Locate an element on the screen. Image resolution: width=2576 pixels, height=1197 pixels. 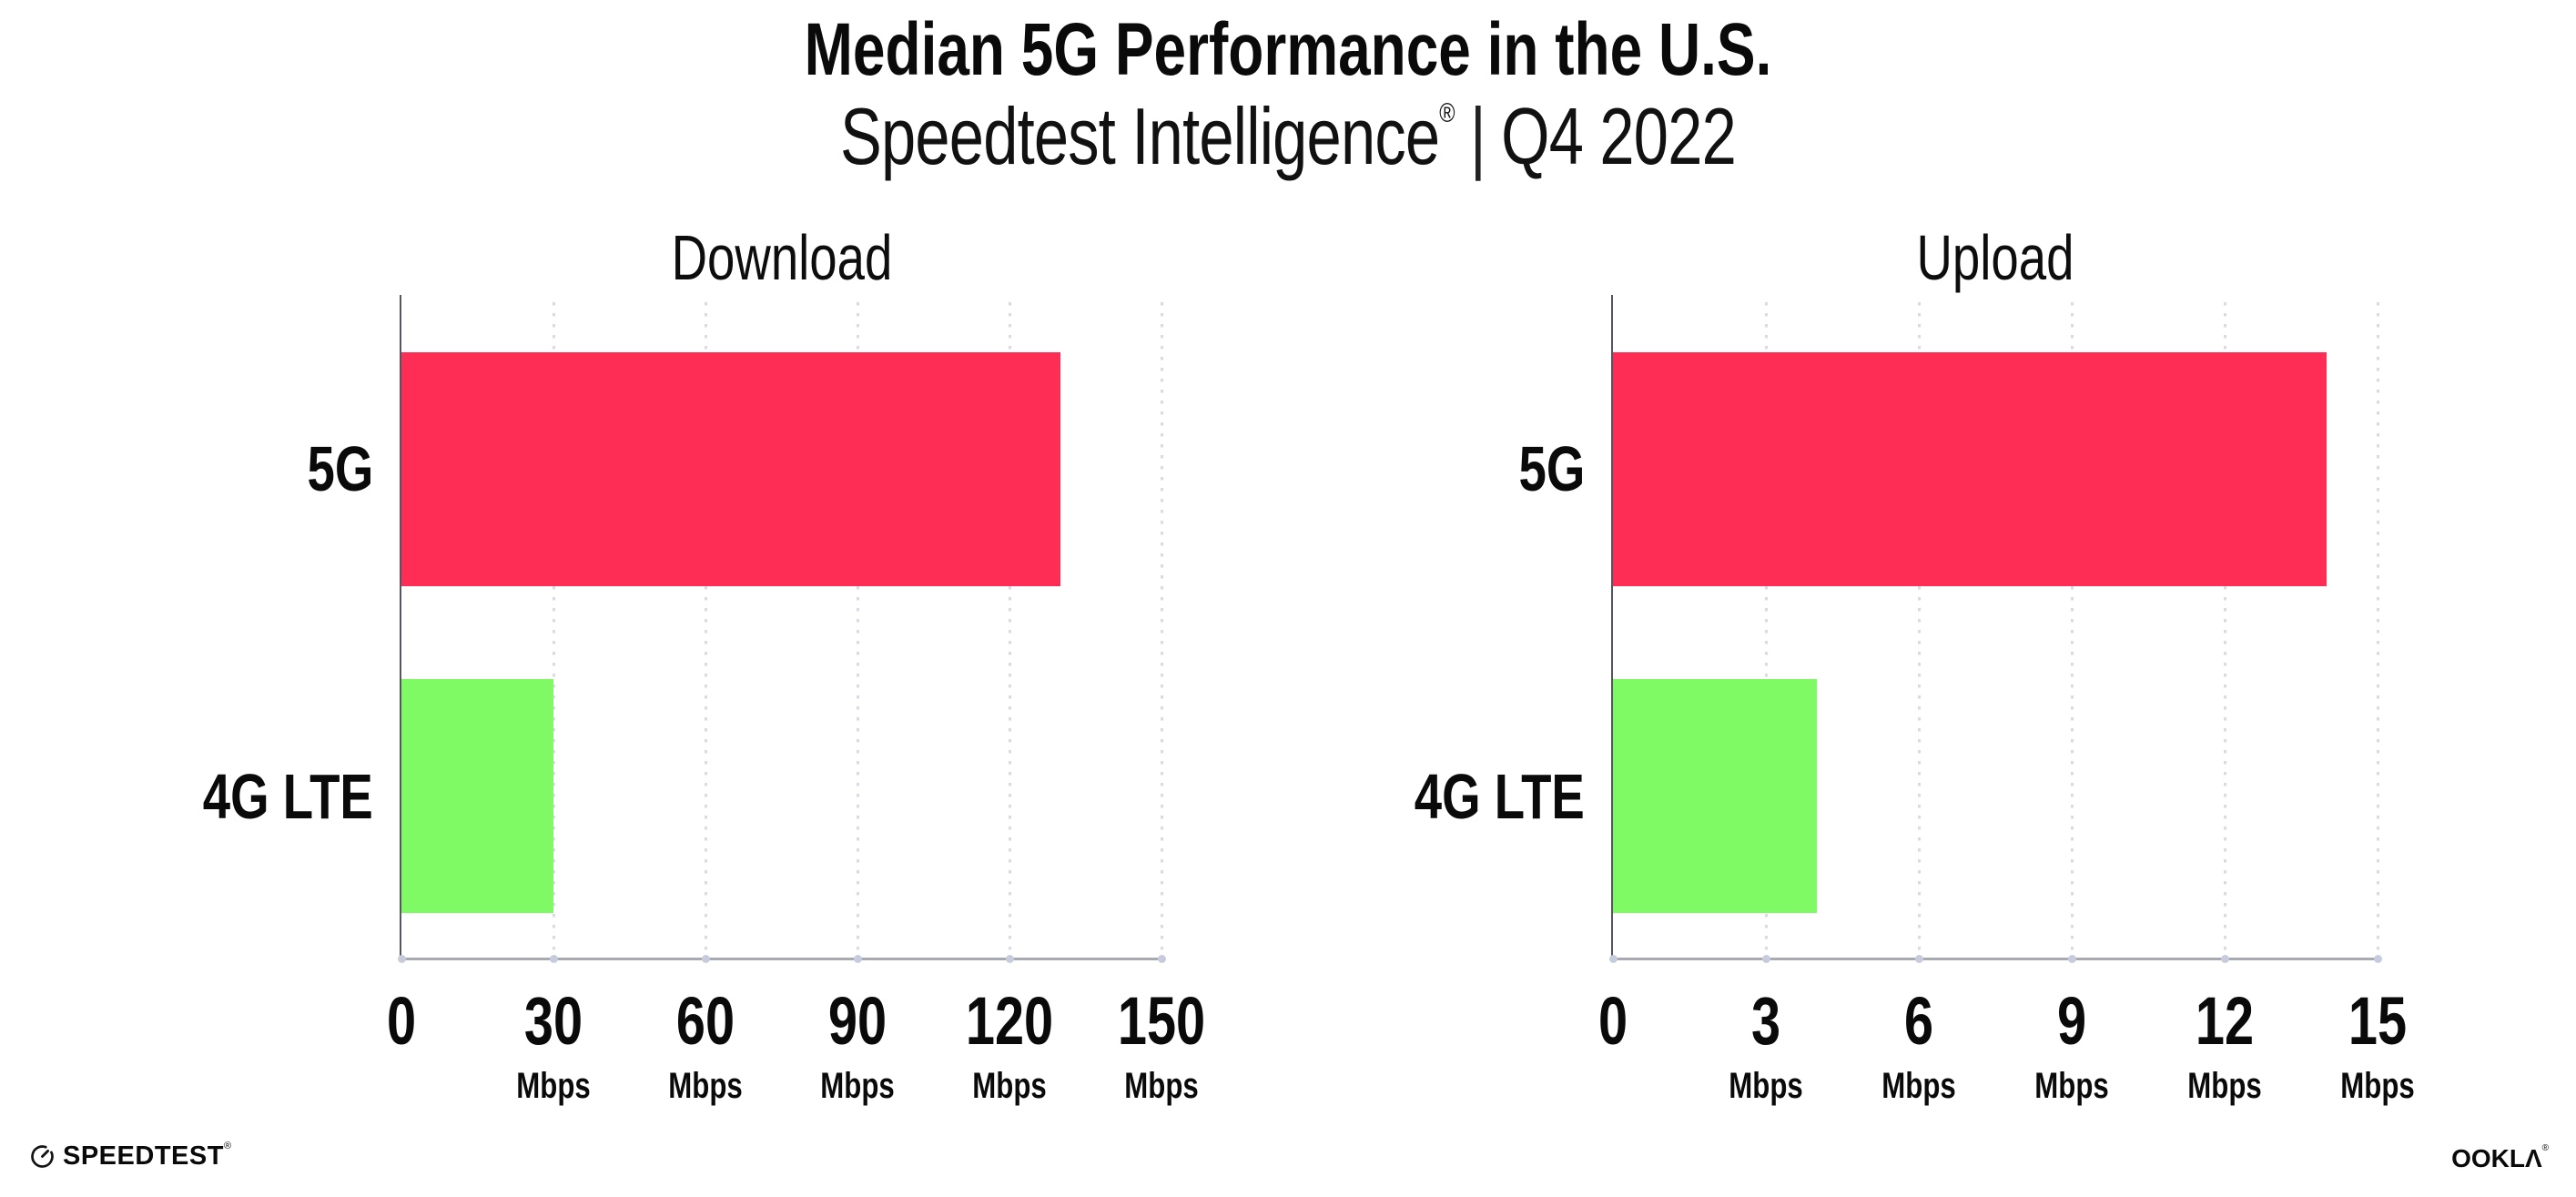
x-tick-value-120: 120 is located at coordinates (1009, 1021).